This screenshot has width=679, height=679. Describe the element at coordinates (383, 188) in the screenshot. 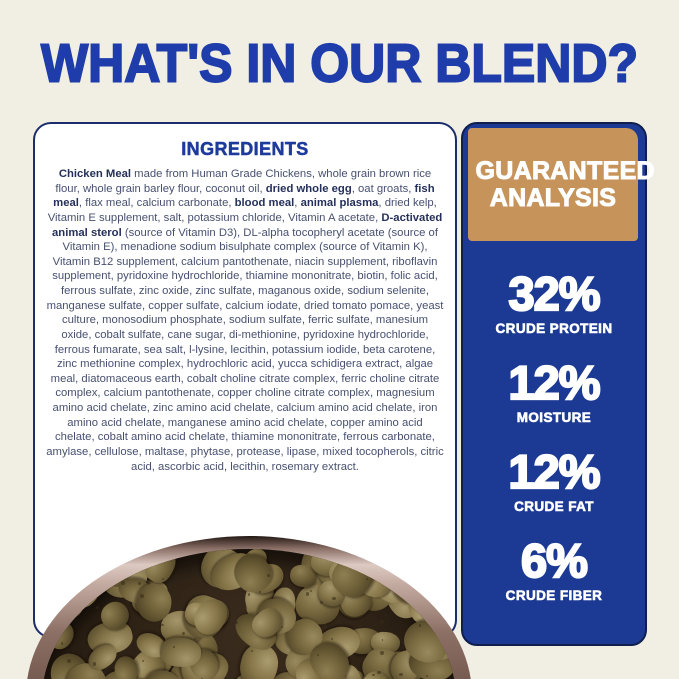

I see `ingredient-run: , oat groats,` at that location.